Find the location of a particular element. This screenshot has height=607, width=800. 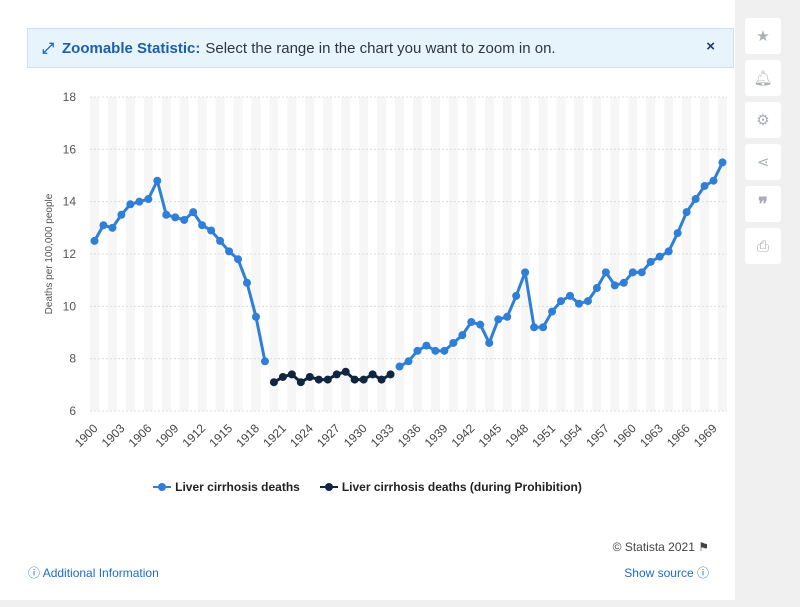

print-icon: ⎙ is located at coordinates (763, 246).